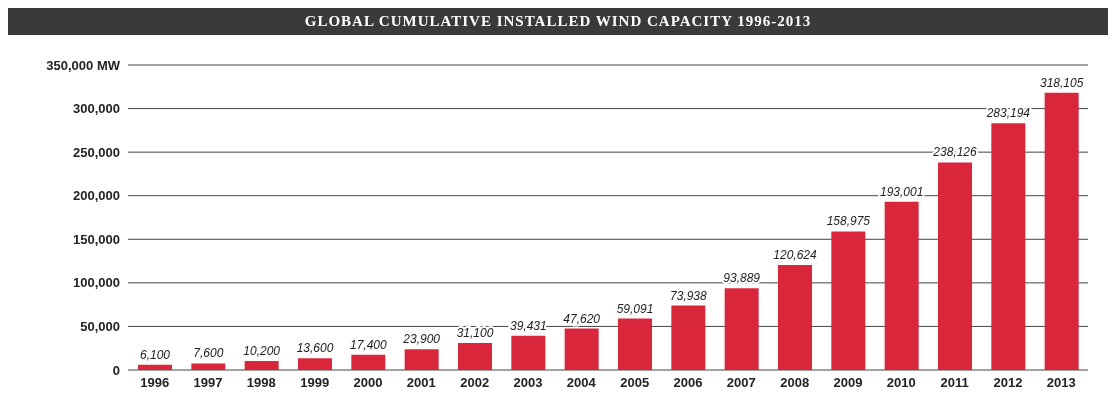 The image size is (1120, 420). Describe the element at coordinates (795, 383) in the screenshot. I see `x-tick-label: 2008` at that location.